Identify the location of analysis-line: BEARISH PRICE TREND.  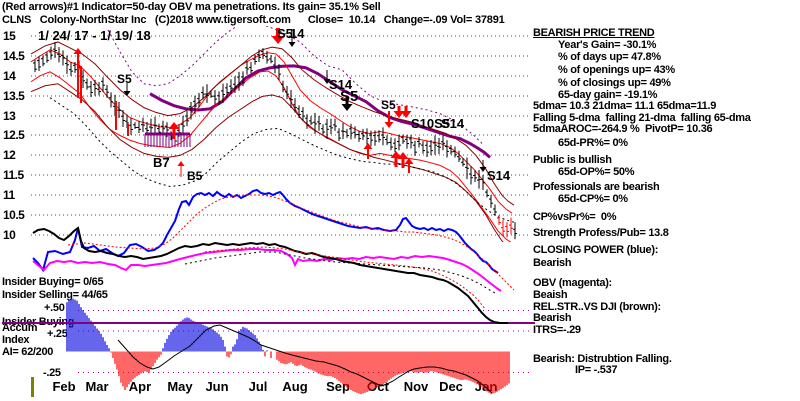
(594, 33).